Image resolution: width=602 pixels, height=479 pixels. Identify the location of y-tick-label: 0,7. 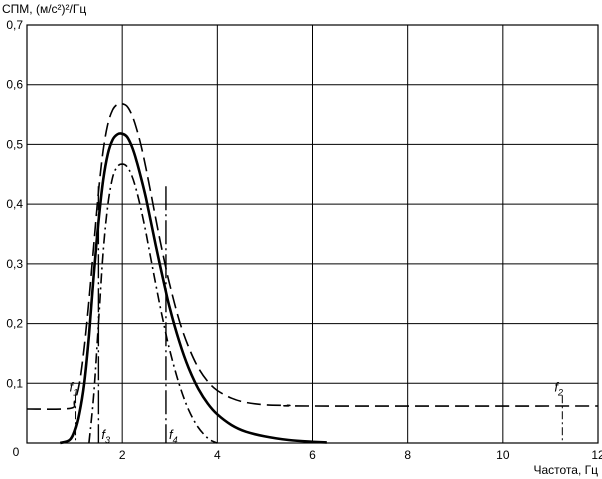
(14, 25).